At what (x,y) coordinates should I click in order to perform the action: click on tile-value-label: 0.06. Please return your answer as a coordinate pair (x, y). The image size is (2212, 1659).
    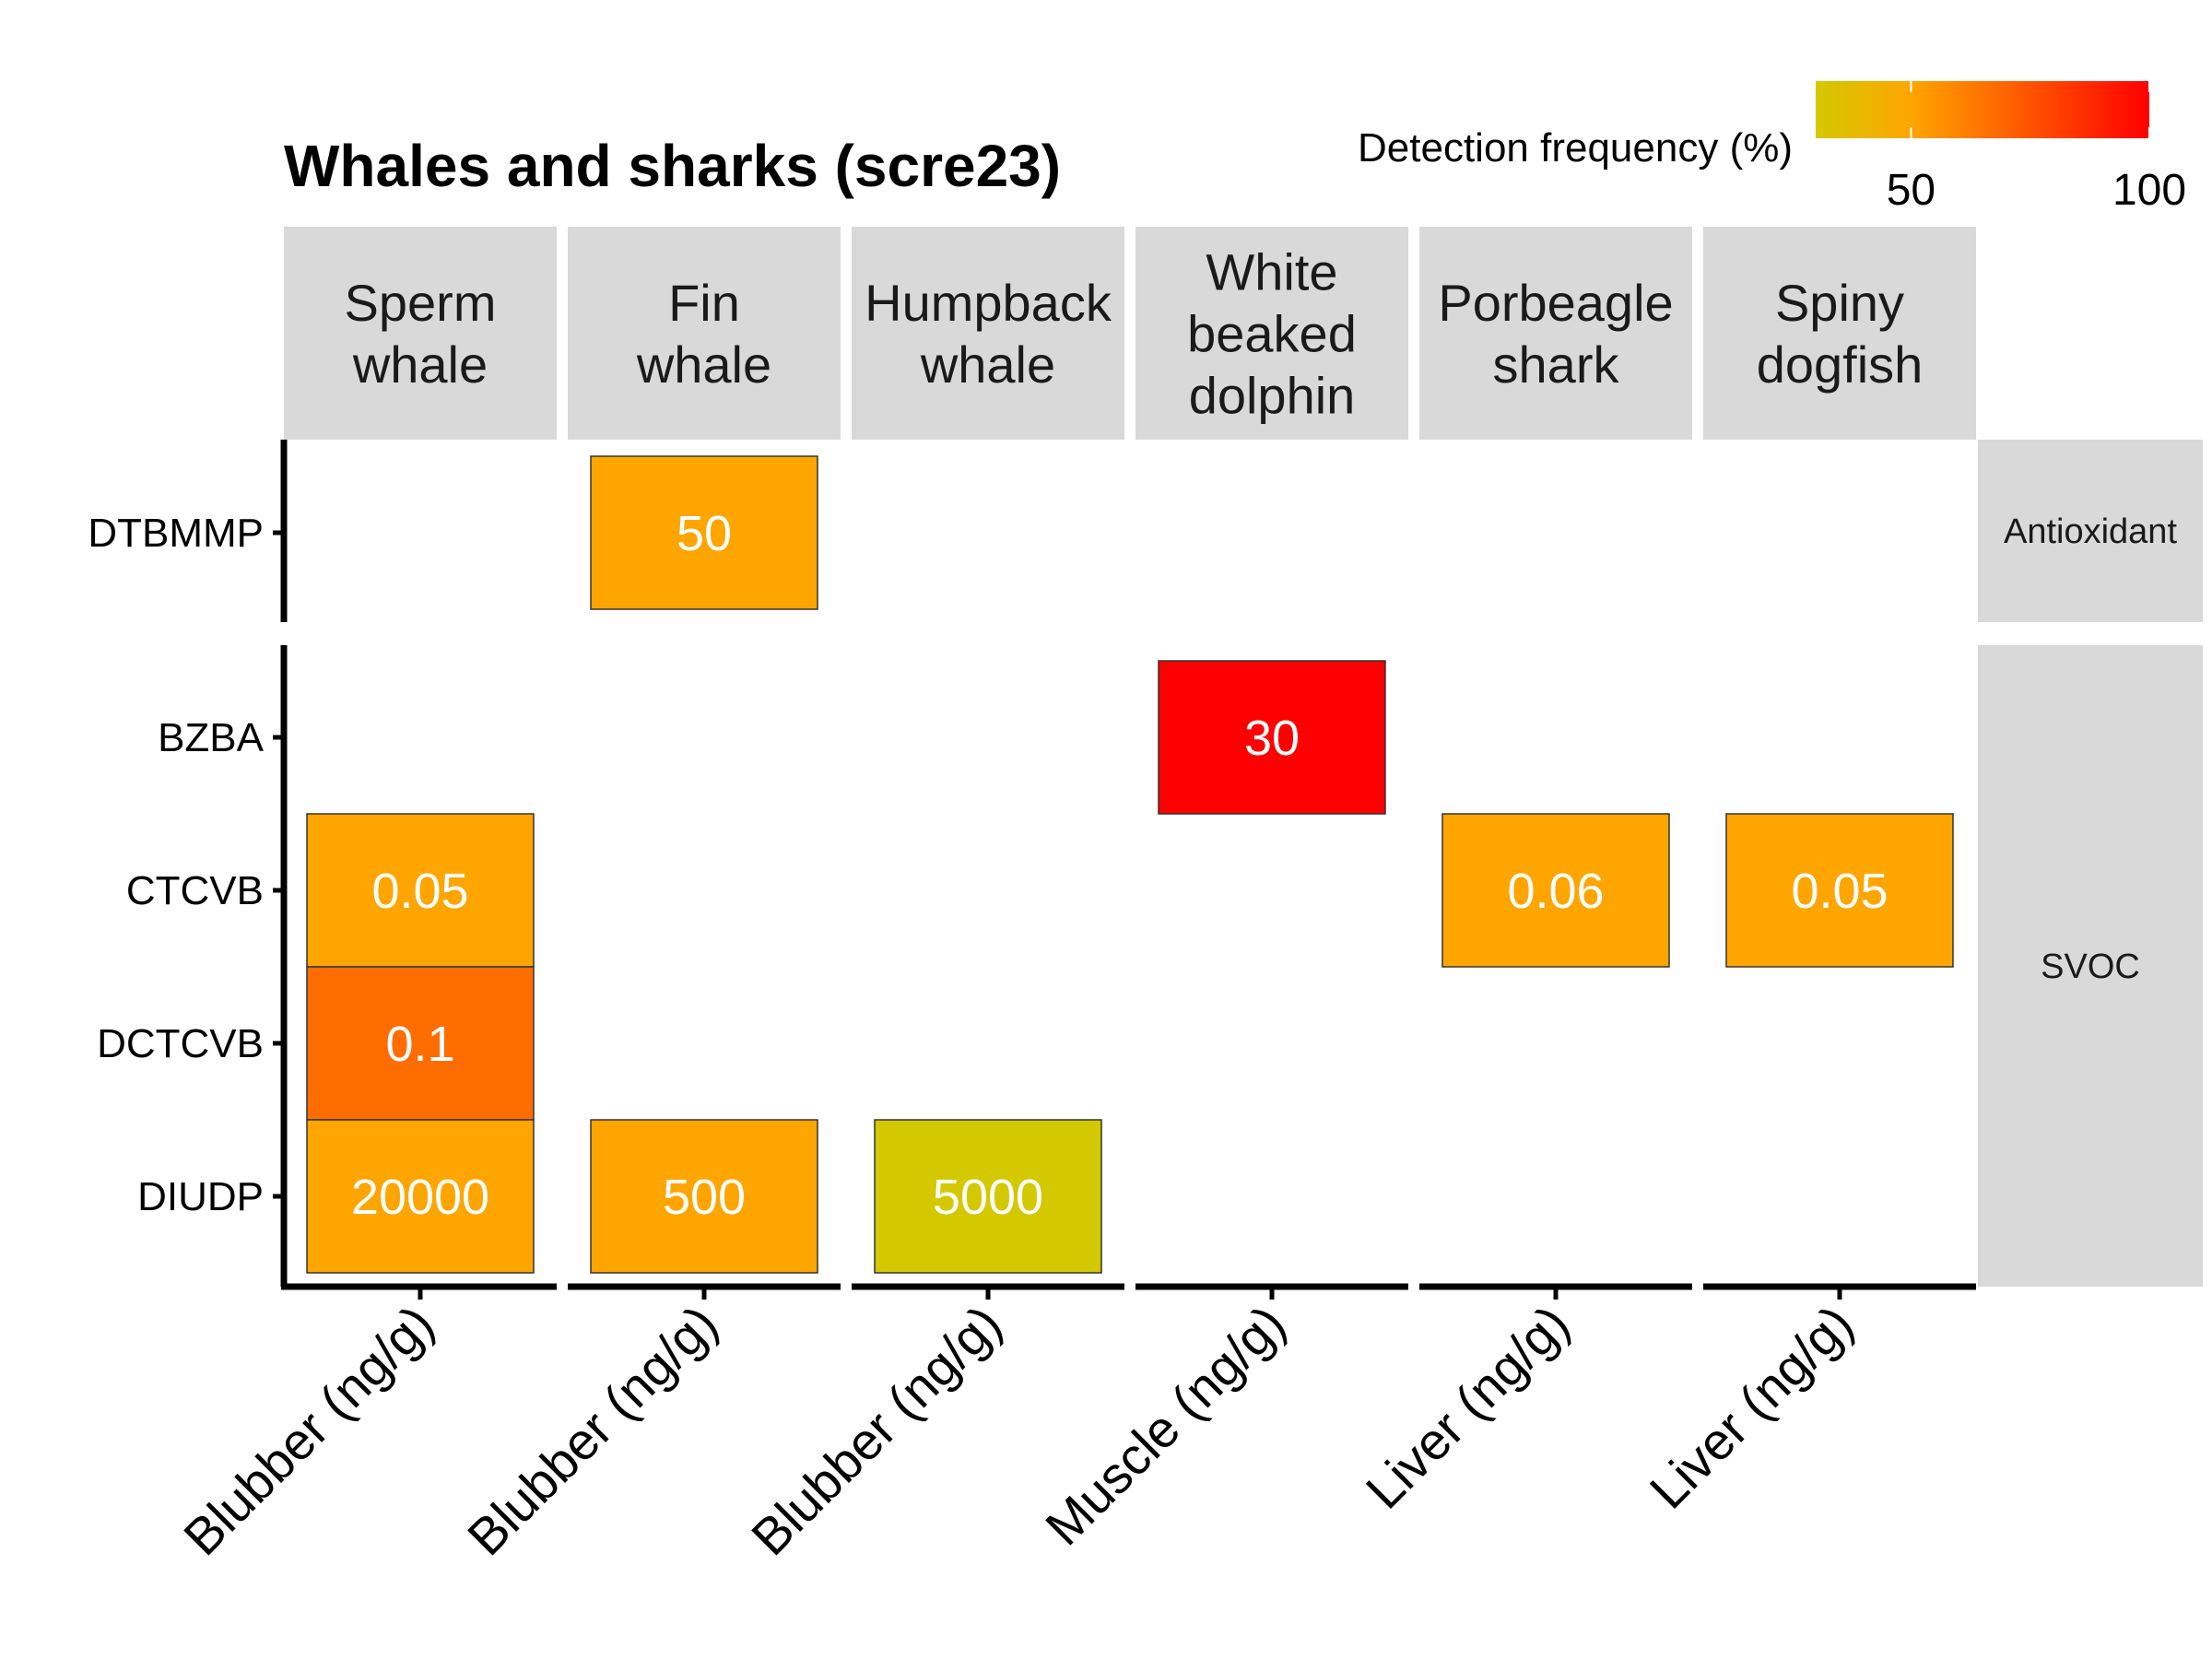
    Looking at the image, I should click on (1555, 891).